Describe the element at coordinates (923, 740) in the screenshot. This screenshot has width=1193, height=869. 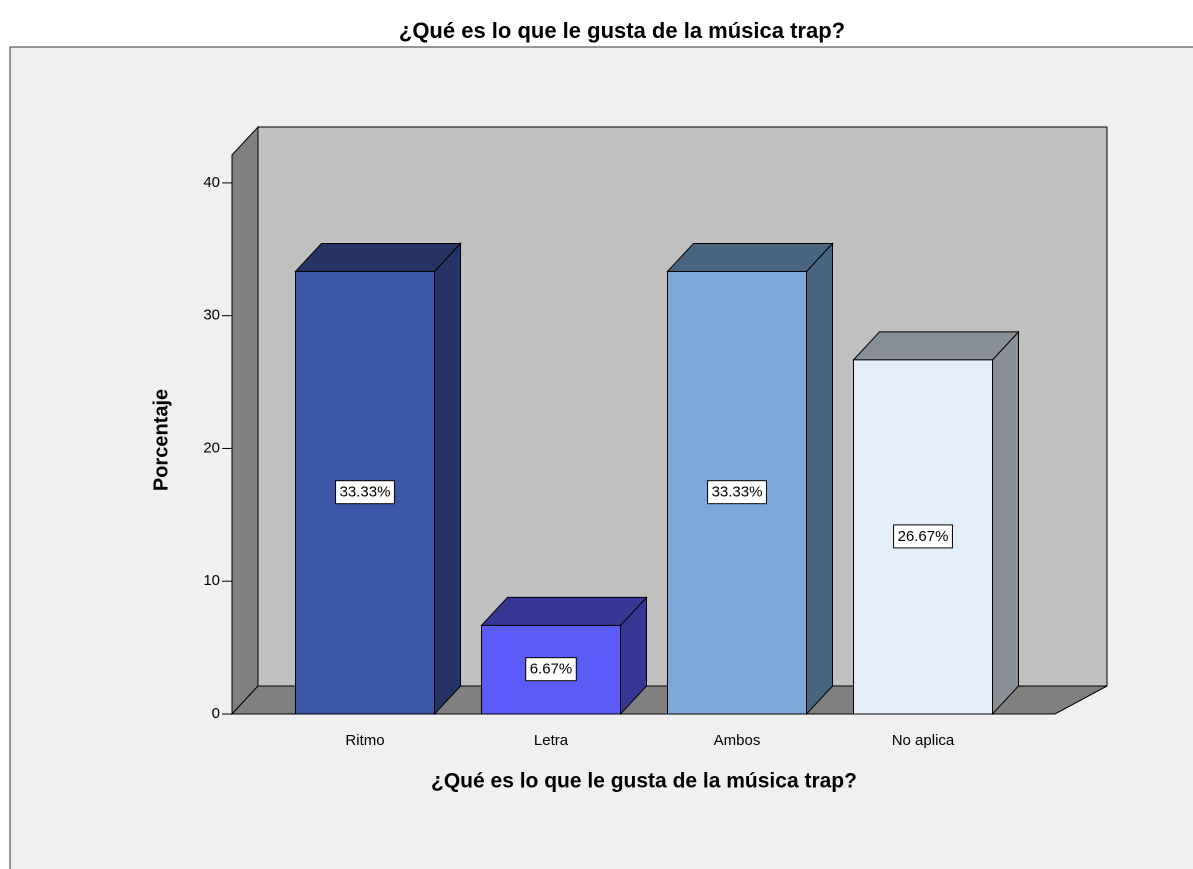
I see `x-tick-label: No aplica` at that location.